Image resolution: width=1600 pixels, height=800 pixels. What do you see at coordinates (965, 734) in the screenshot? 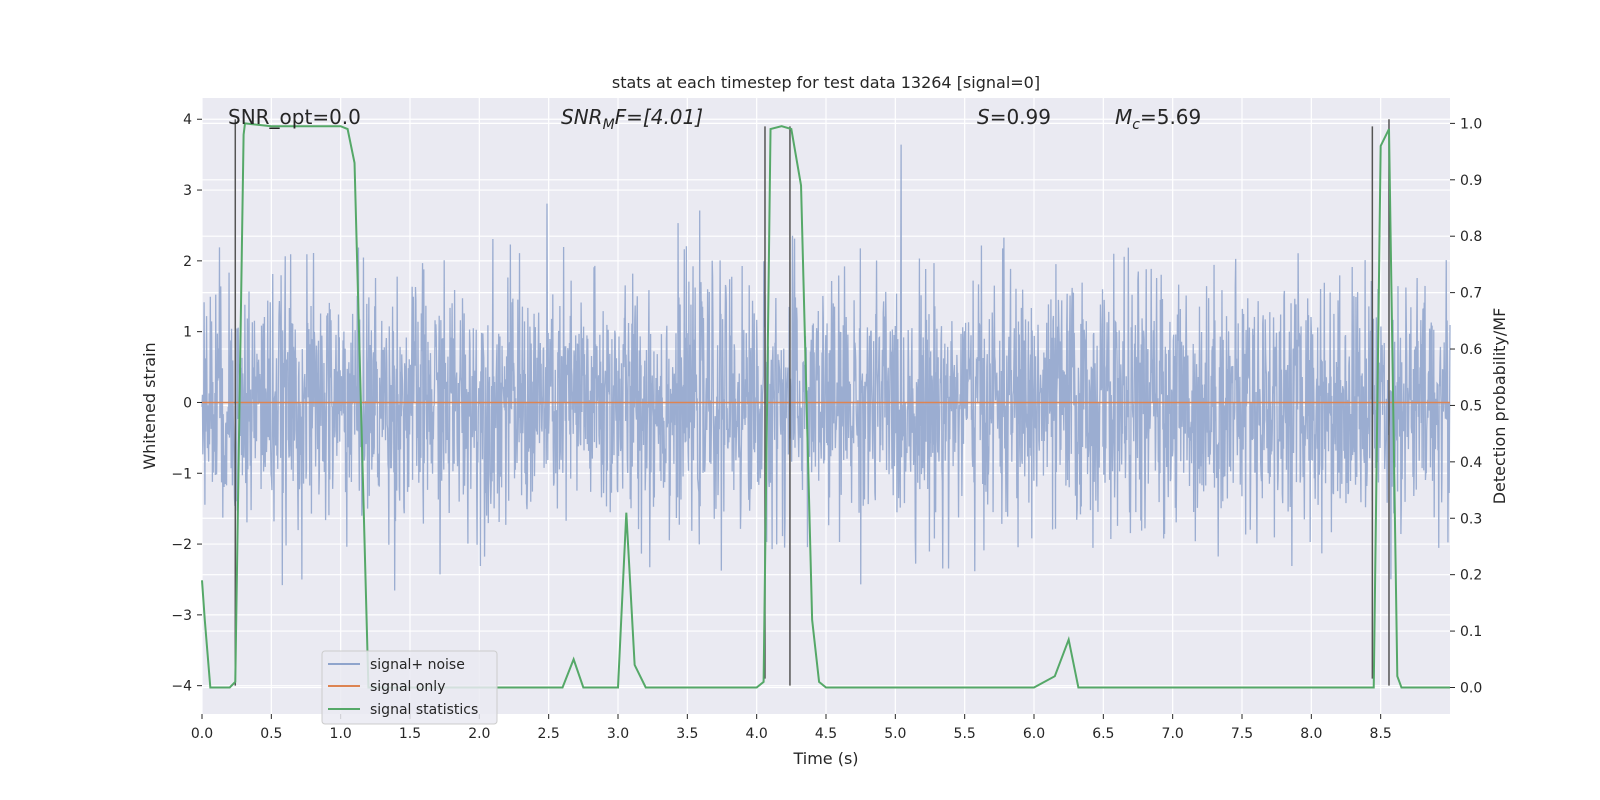
I see `x-tick-label: 5.5` at bounding box center [965, 734].